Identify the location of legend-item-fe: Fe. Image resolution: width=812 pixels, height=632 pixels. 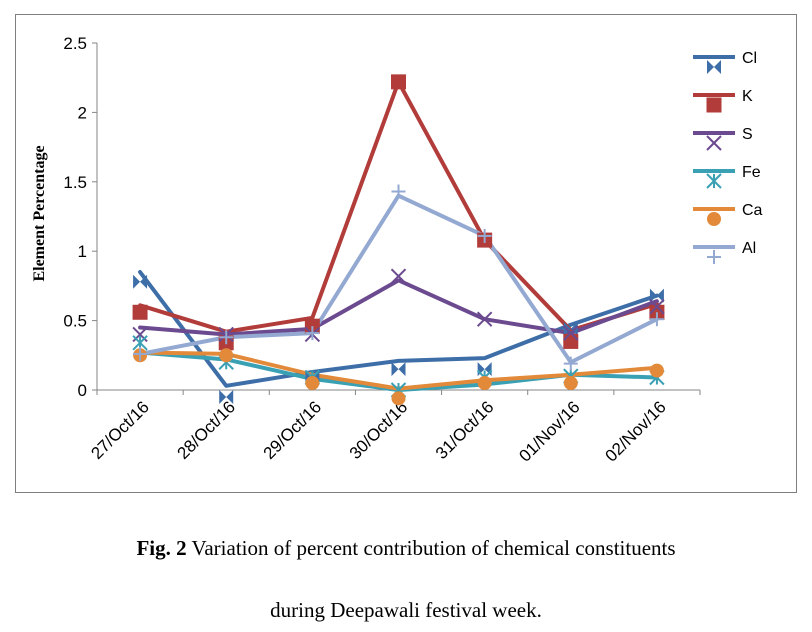
(727, 176).